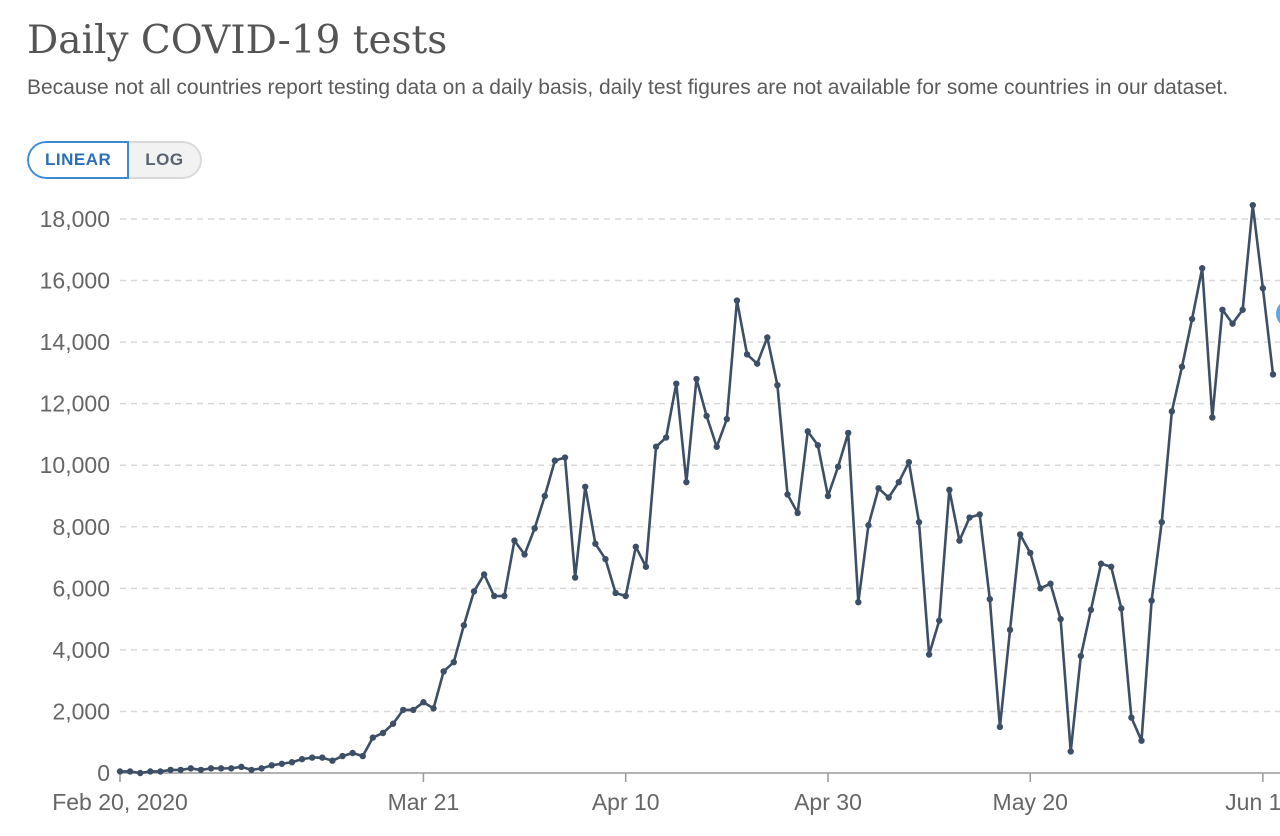 The height and width of the screenshot is (836, 1280). Describe the element at coordinates (78, 160) in the screenshot. I see `linear-scale-button: LINEAR` at that location.